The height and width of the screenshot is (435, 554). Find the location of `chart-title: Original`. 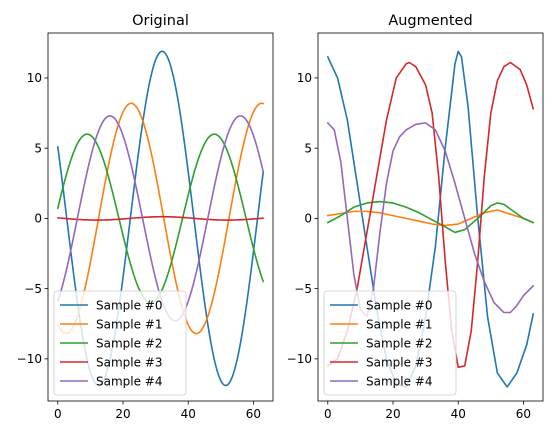

chart-title: Original is located at coordinates (160, 21).